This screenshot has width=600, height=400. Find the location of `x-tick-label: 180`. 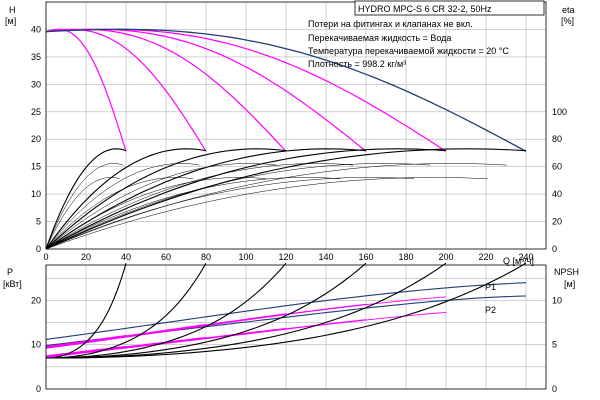

x-tick-label: 180 is located at coordinates (405, 257).